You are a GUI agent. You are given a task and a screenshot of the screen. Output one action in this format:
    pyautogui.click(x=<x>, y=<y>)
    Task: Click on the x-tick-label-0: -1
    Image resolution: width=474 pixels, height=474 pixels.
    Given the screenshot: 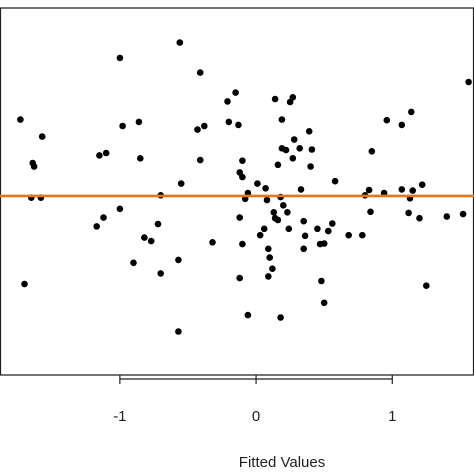 What is the action you would take?
    pyautogui.click(x=119, y=416)
    